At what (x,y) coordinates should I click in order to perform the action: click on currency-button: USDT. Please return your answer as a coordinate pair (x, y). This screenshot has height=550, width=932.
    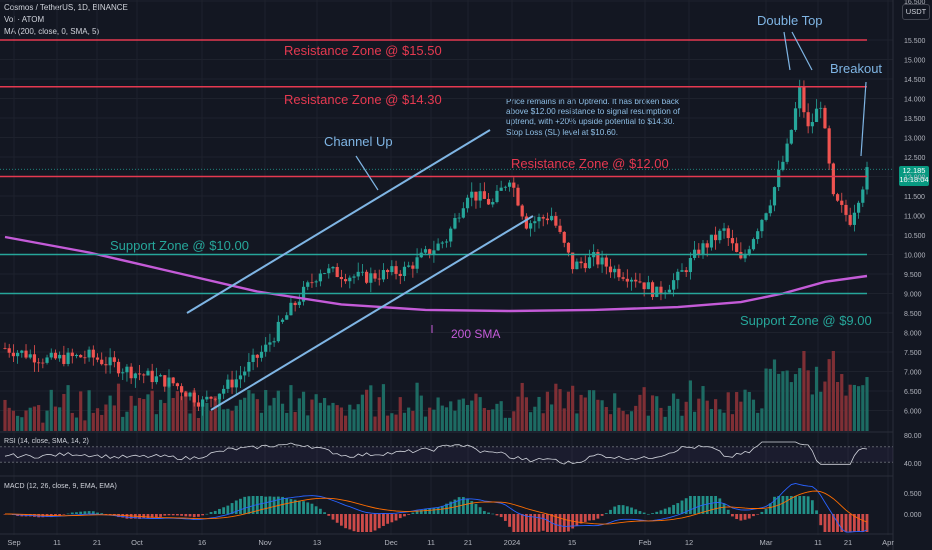
    Looking at the image, I should click on (916, 12).